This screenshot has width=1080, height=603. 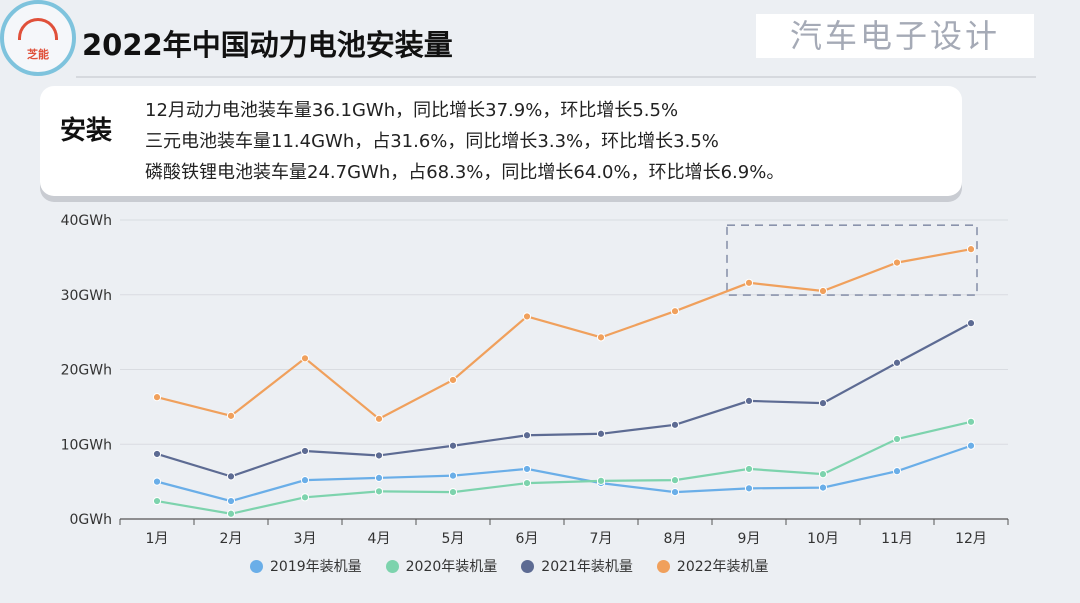 What do you see at coordinates (451, 567) in the screenshot?
I see `legend-label-2020: 2020年装机量` at bounding box center [451, 567].